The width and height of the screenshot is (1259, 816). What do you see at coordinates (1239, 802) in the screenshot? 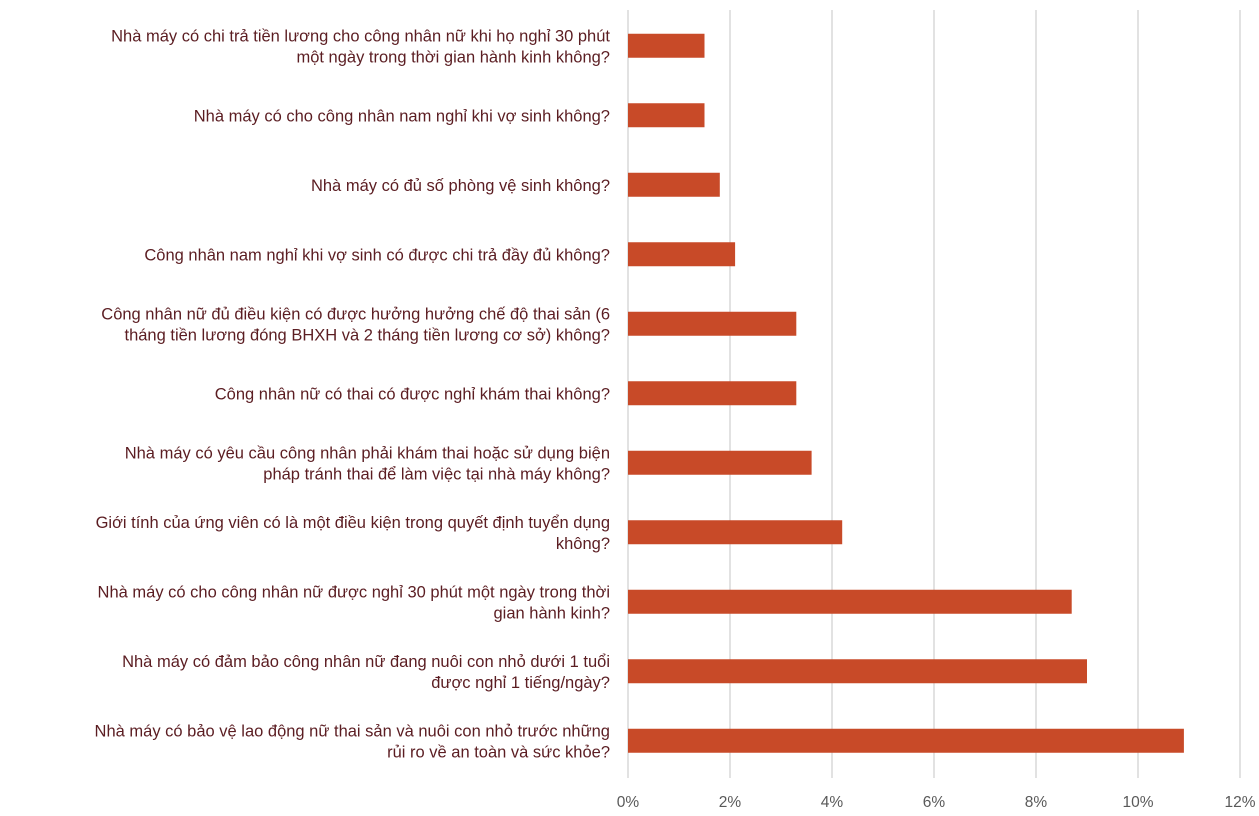
I see `x-tick-label: 12%` at bounding box center [1239, 802].